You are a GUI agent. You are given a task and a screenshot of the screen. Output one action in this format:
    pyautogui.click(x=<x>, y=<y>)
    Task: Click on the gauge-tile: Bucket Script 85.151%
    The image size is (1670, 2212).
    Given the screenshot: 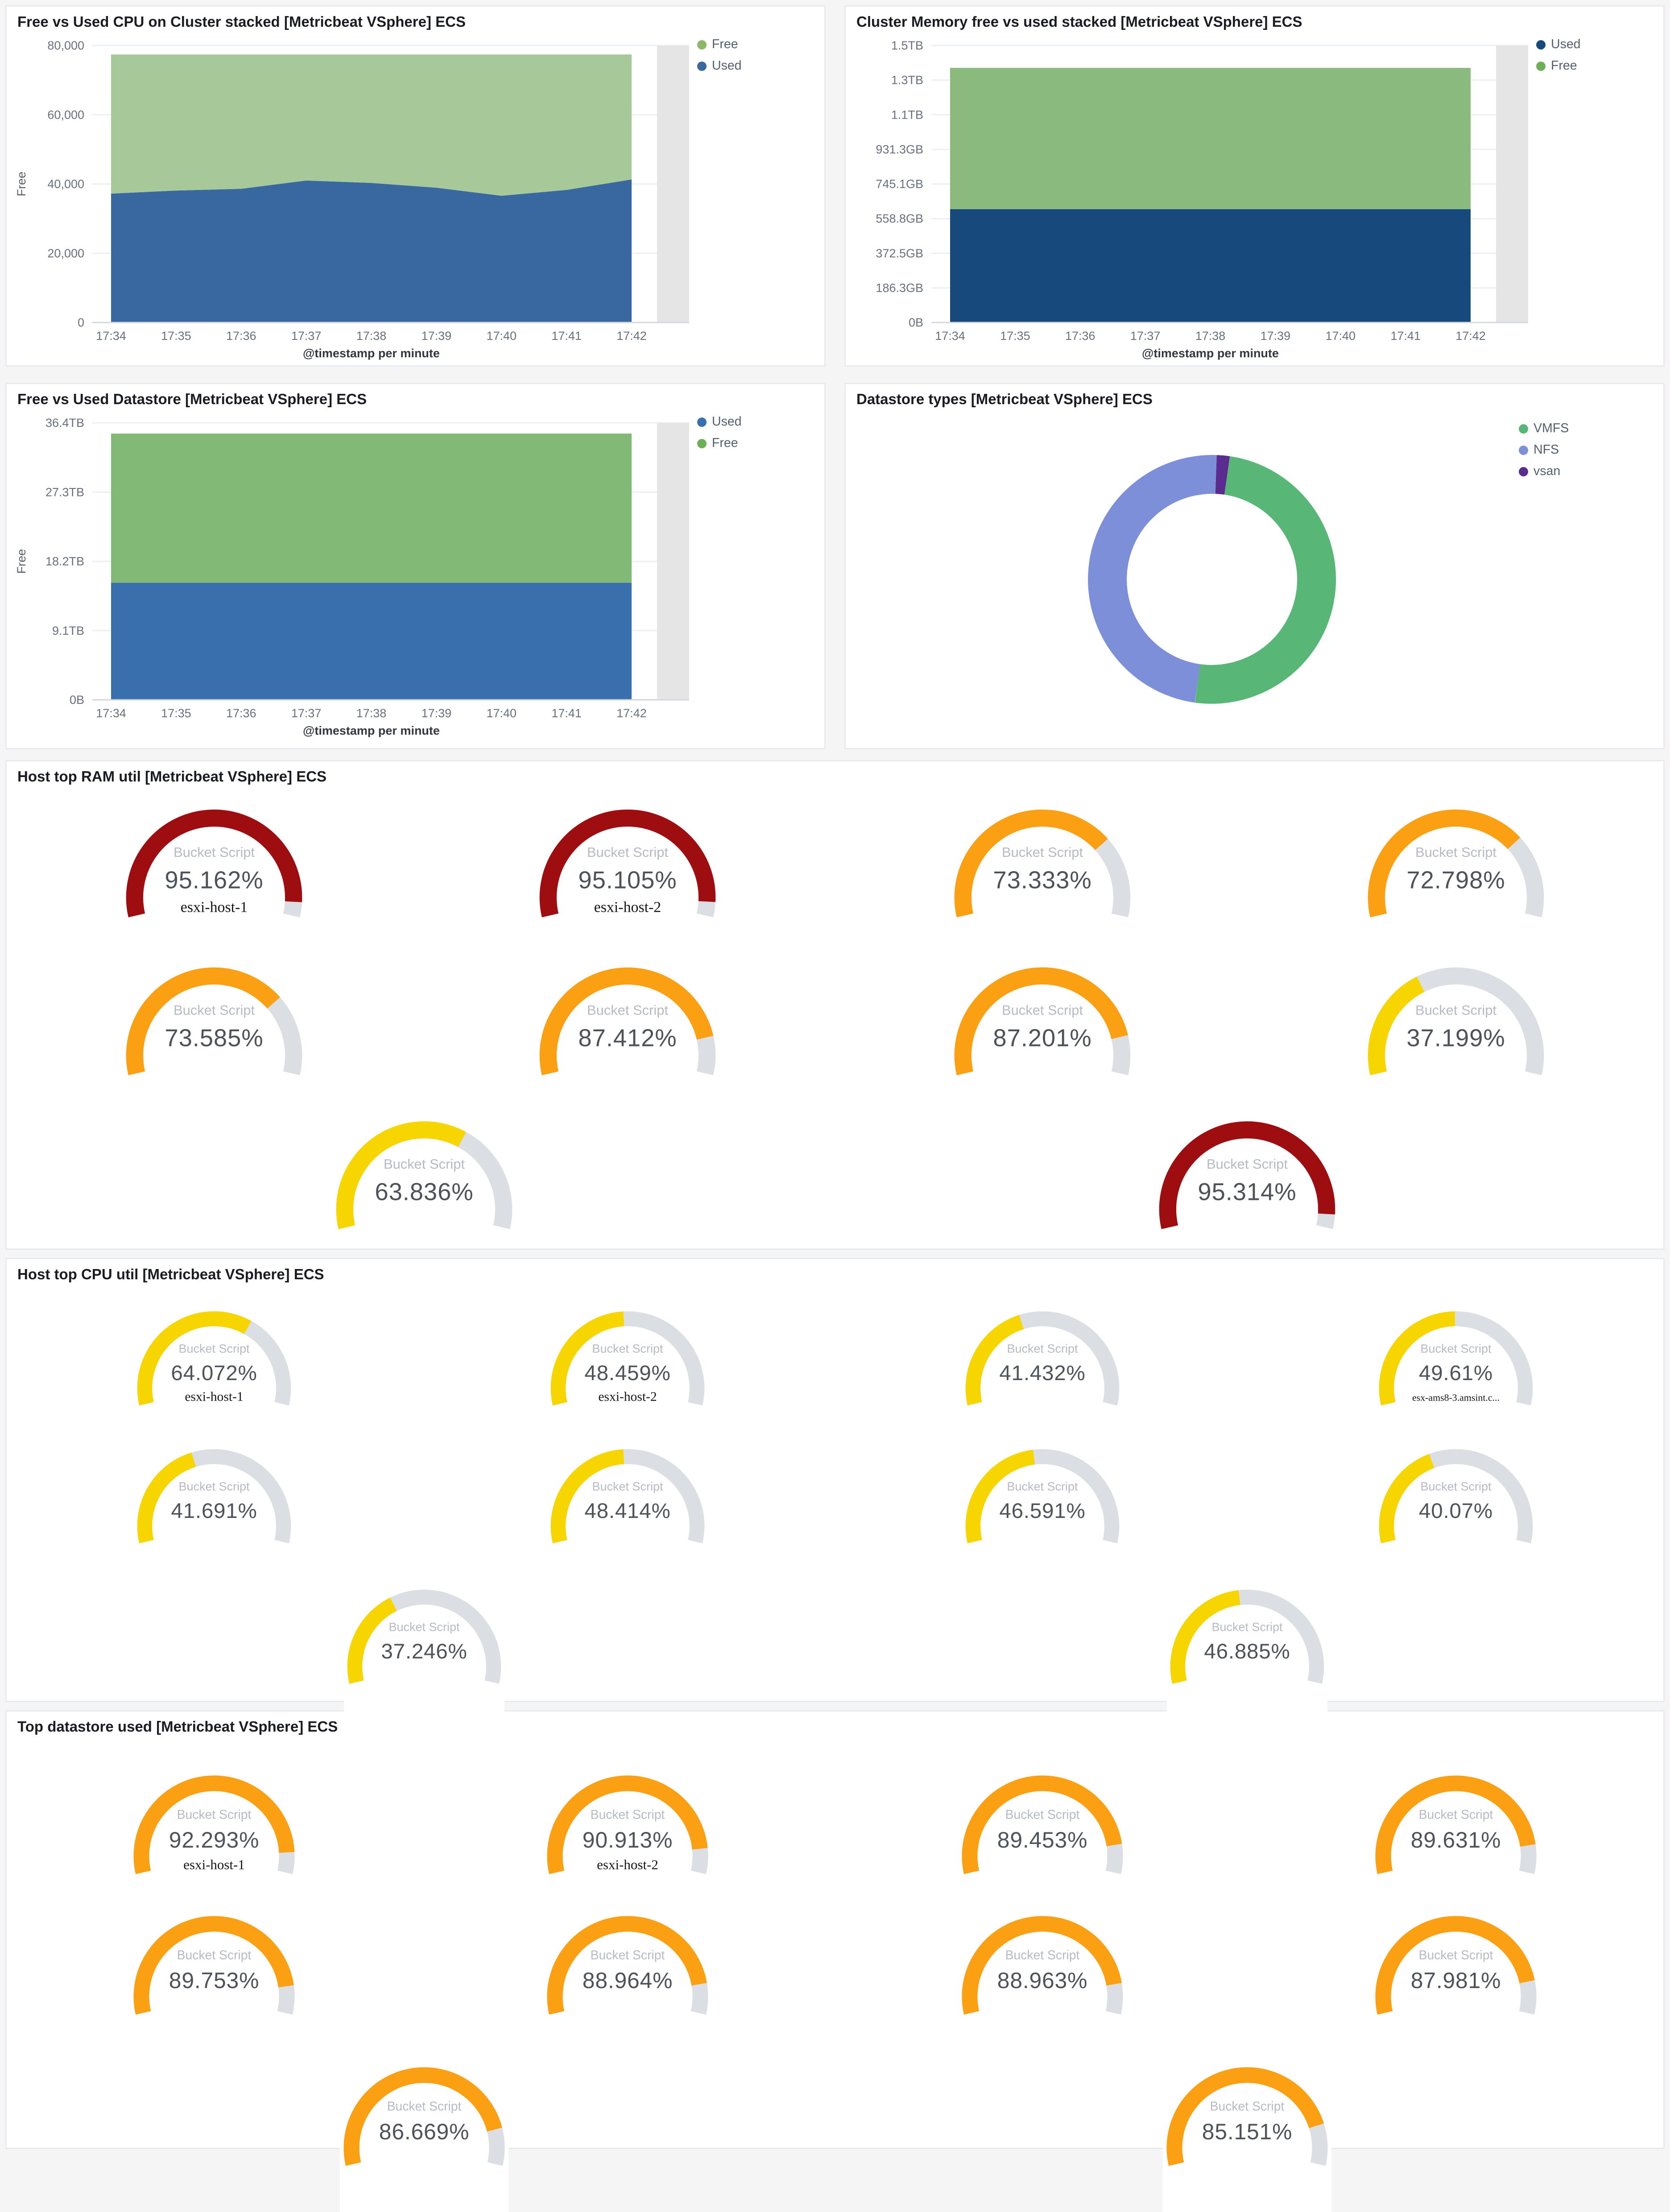 What is the action you would take?
    pyautogui.click(x=1248, y=2139)
    